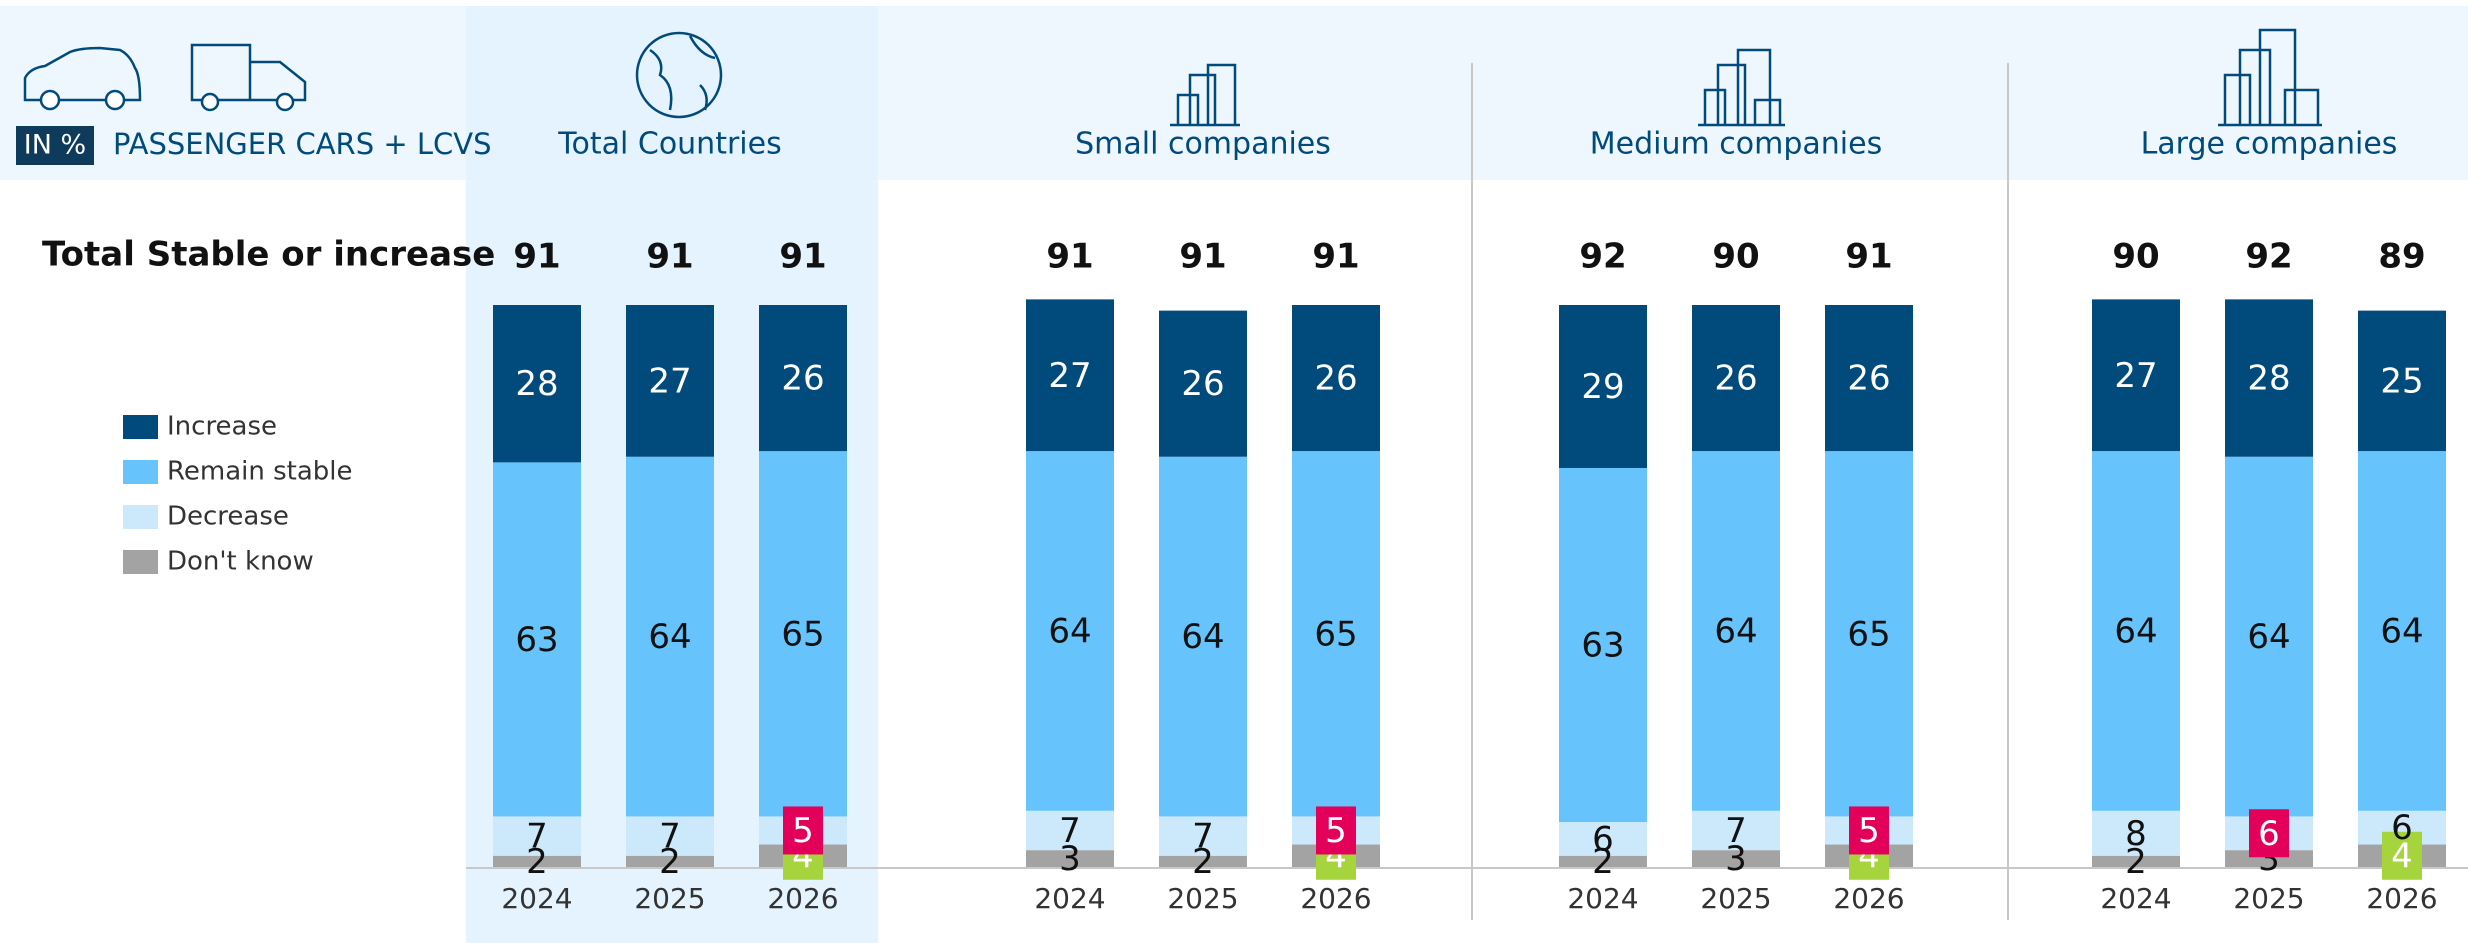 The image size is (2468, 943). I want to click on group-title: Total Countries, so click(669, 144).